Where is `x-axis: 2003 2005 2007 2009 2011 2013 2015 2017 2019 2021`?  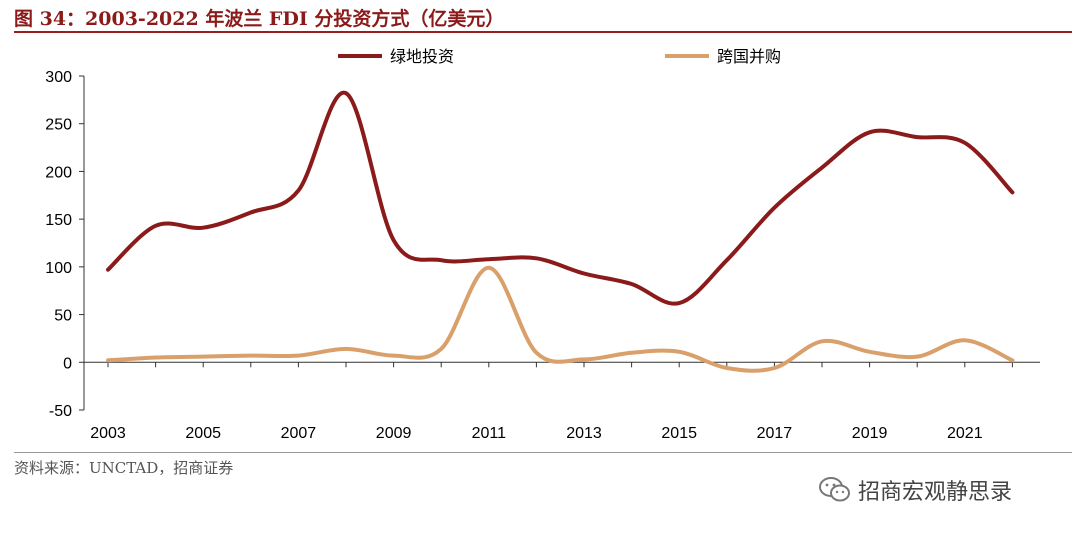 x-axis: 2003 2005 2007 2009 2011 2013 2015 2017 2019 2021 is located at coordinates (562, 401).